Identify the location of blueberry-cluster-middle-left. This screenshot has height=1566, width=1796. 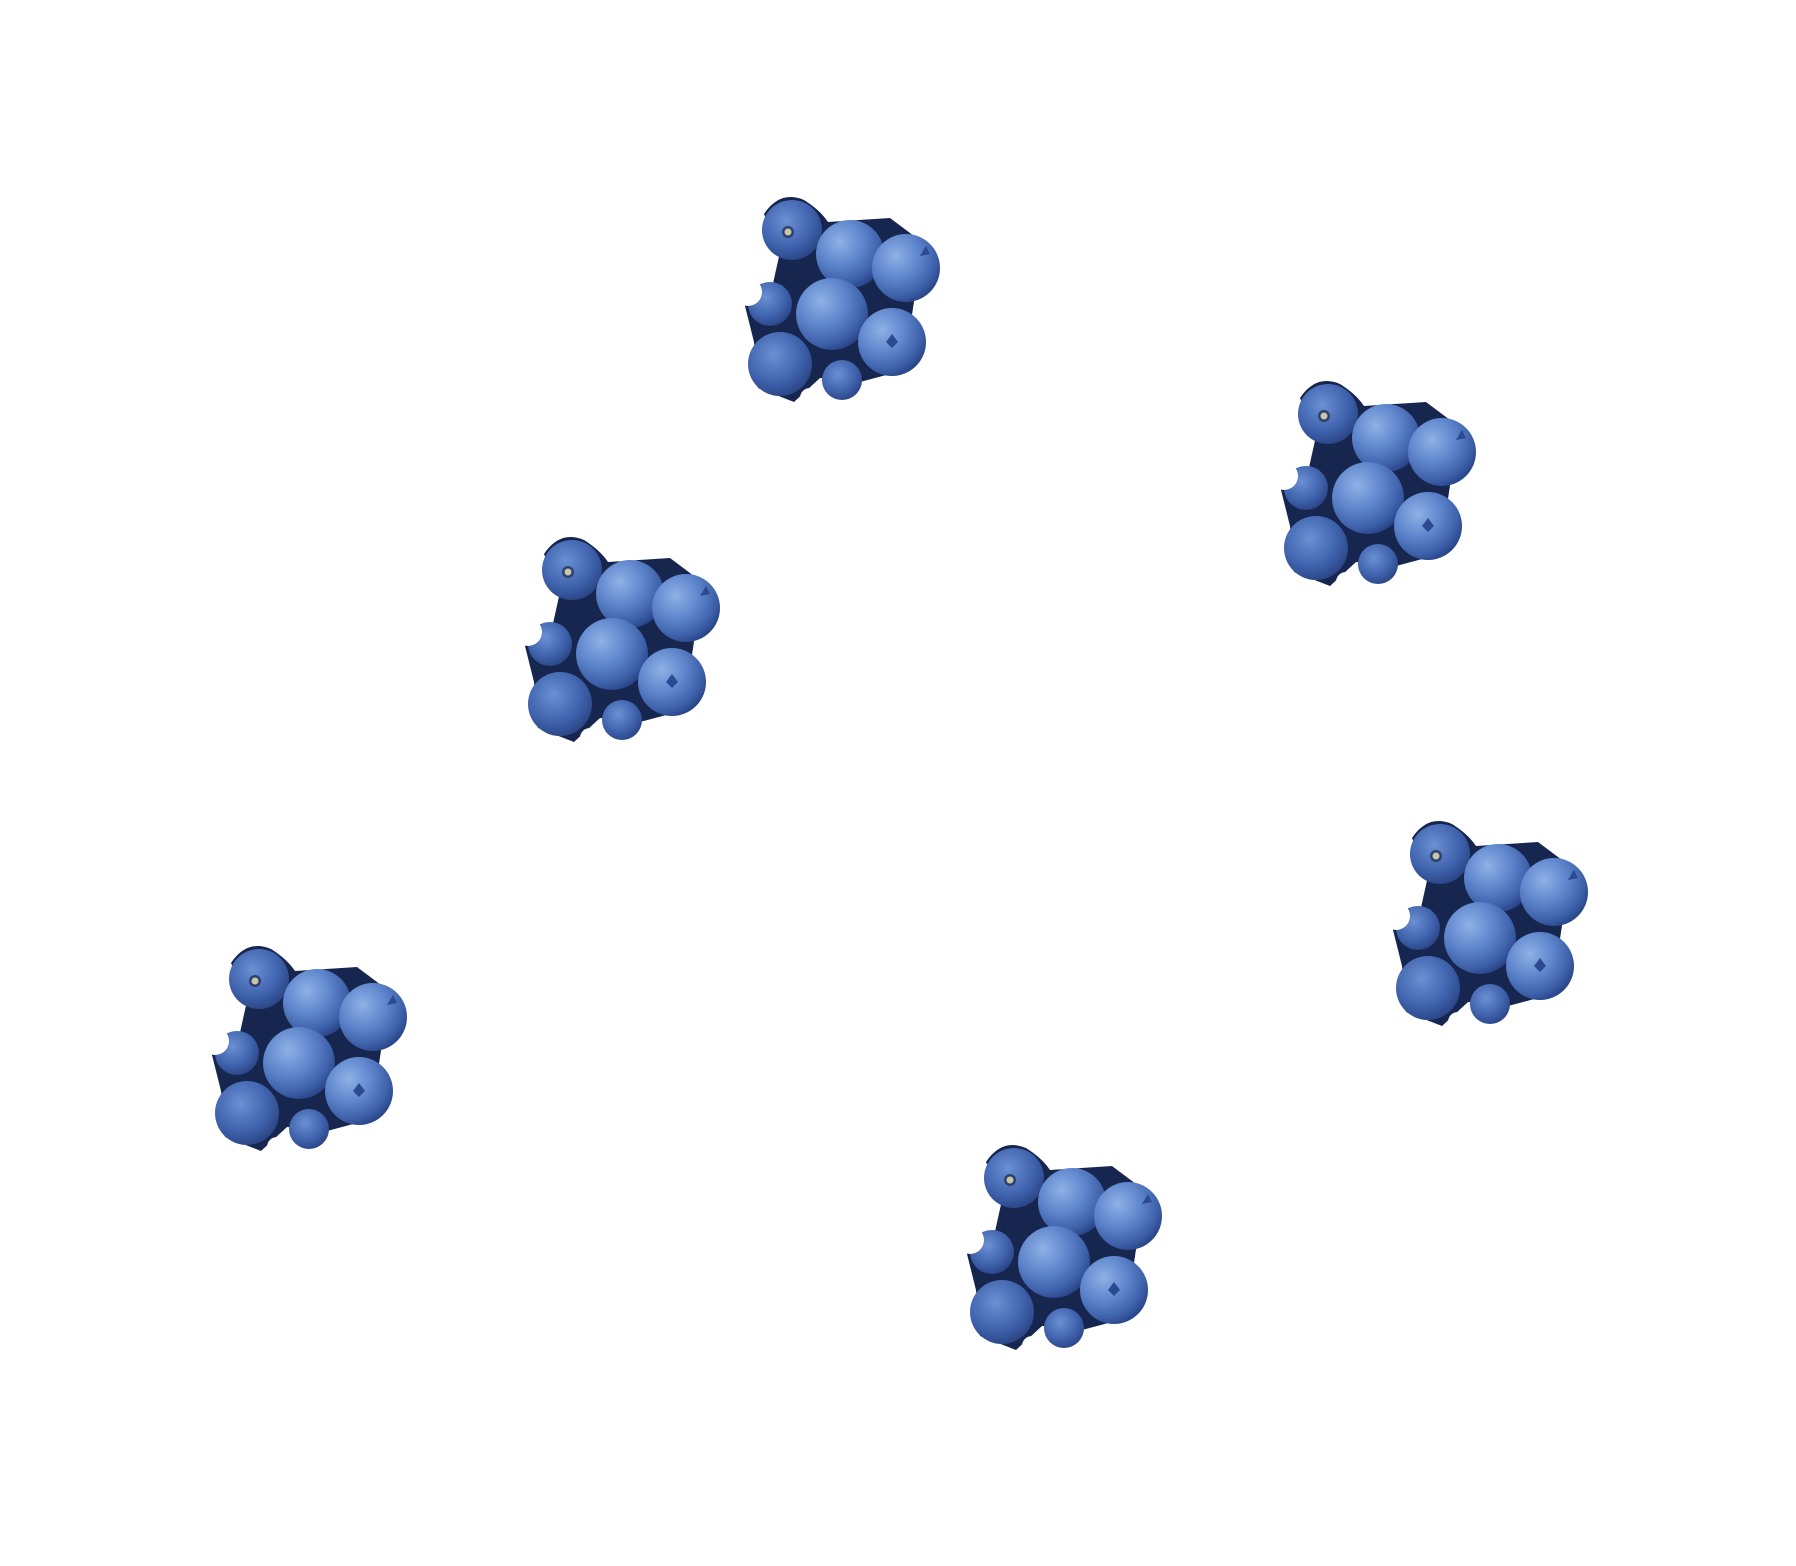
(620, 639).